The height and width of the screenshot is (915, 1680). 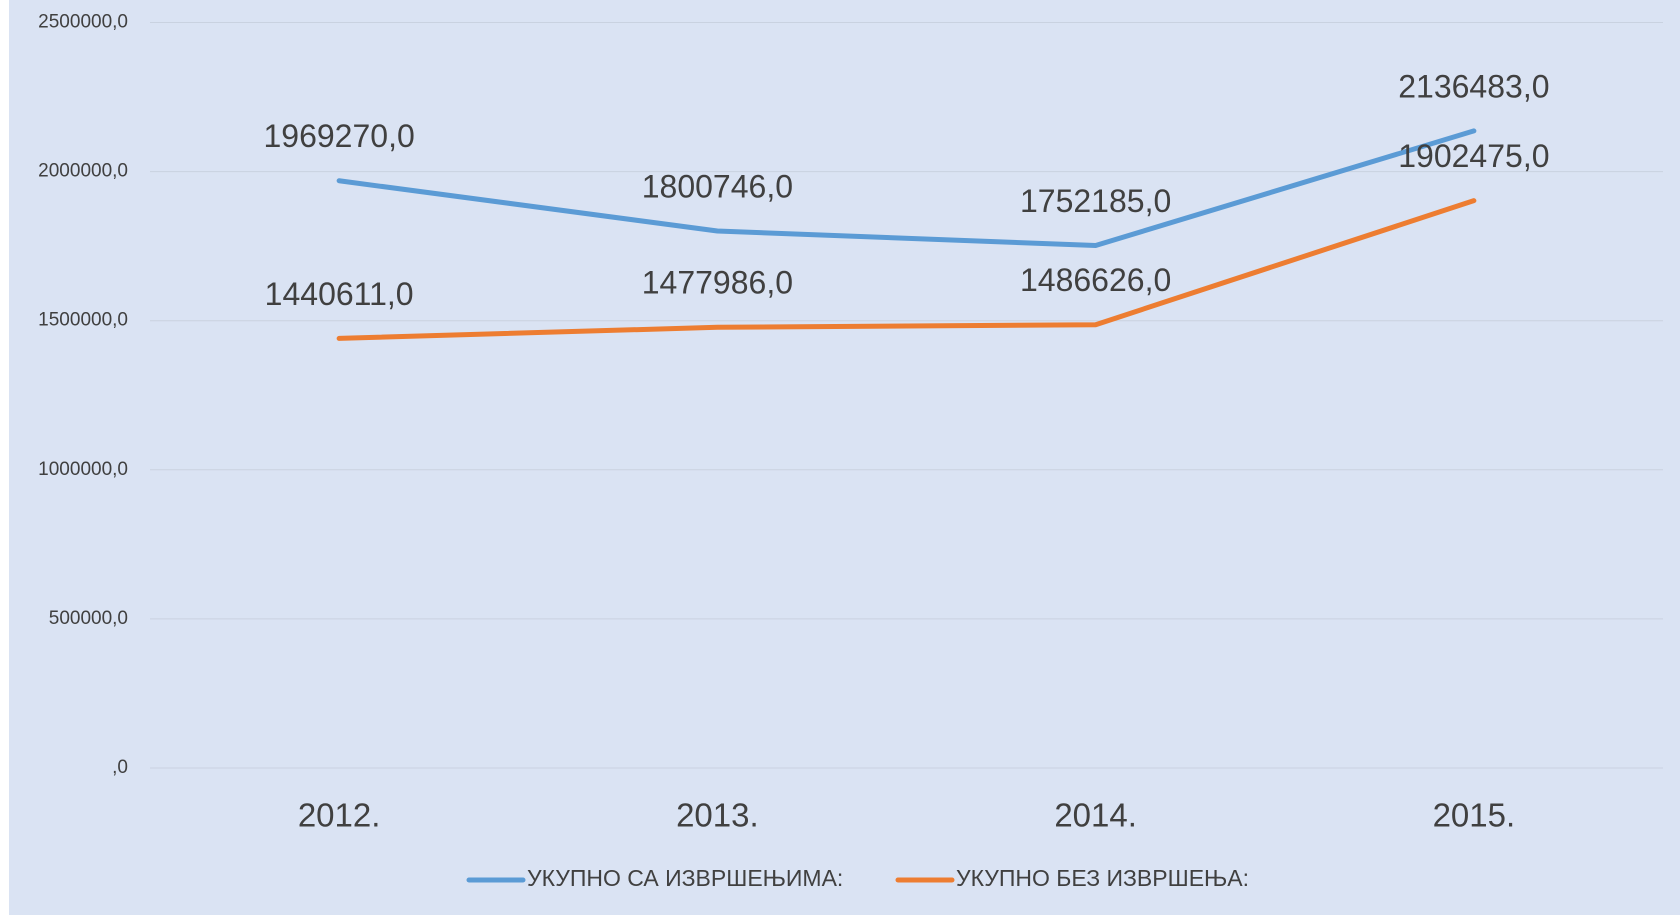 What do you see at coordinates (1095, 280) in the screenshot?
I see `data-label: 1486626,0` at bounding box center [1095, 280].